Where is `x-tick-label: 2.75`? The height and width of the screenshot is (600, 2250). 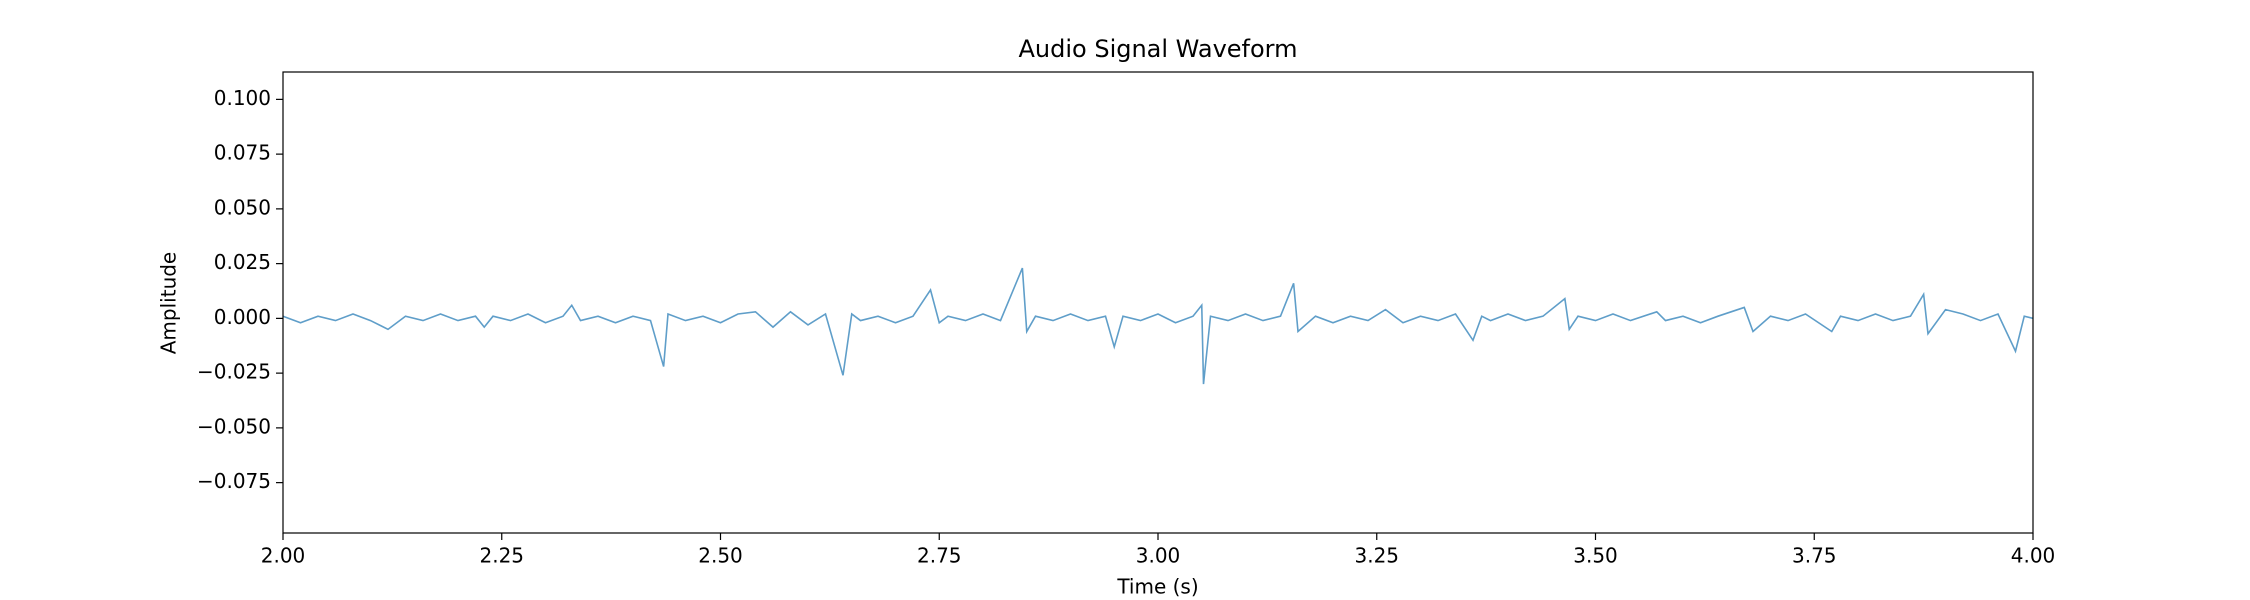
x-tick-label: 2.75 is located at coordinates (939, 556).